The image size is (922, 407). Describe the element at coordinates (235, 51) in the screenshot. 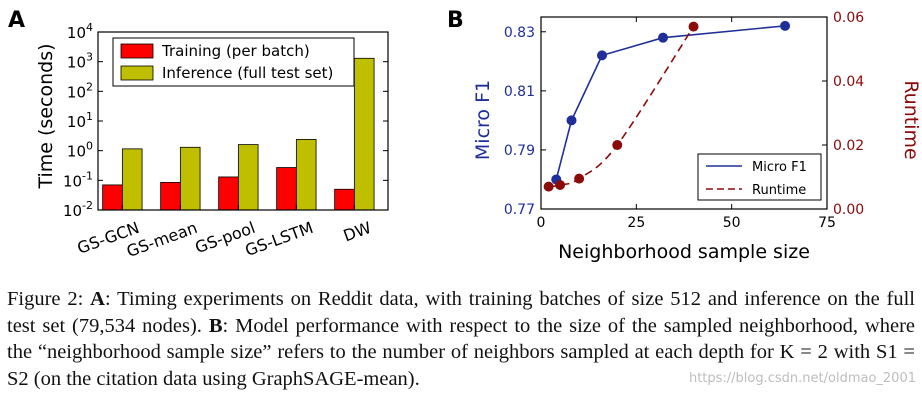

I see `legend-label-training: Training (per batch)` at that location.